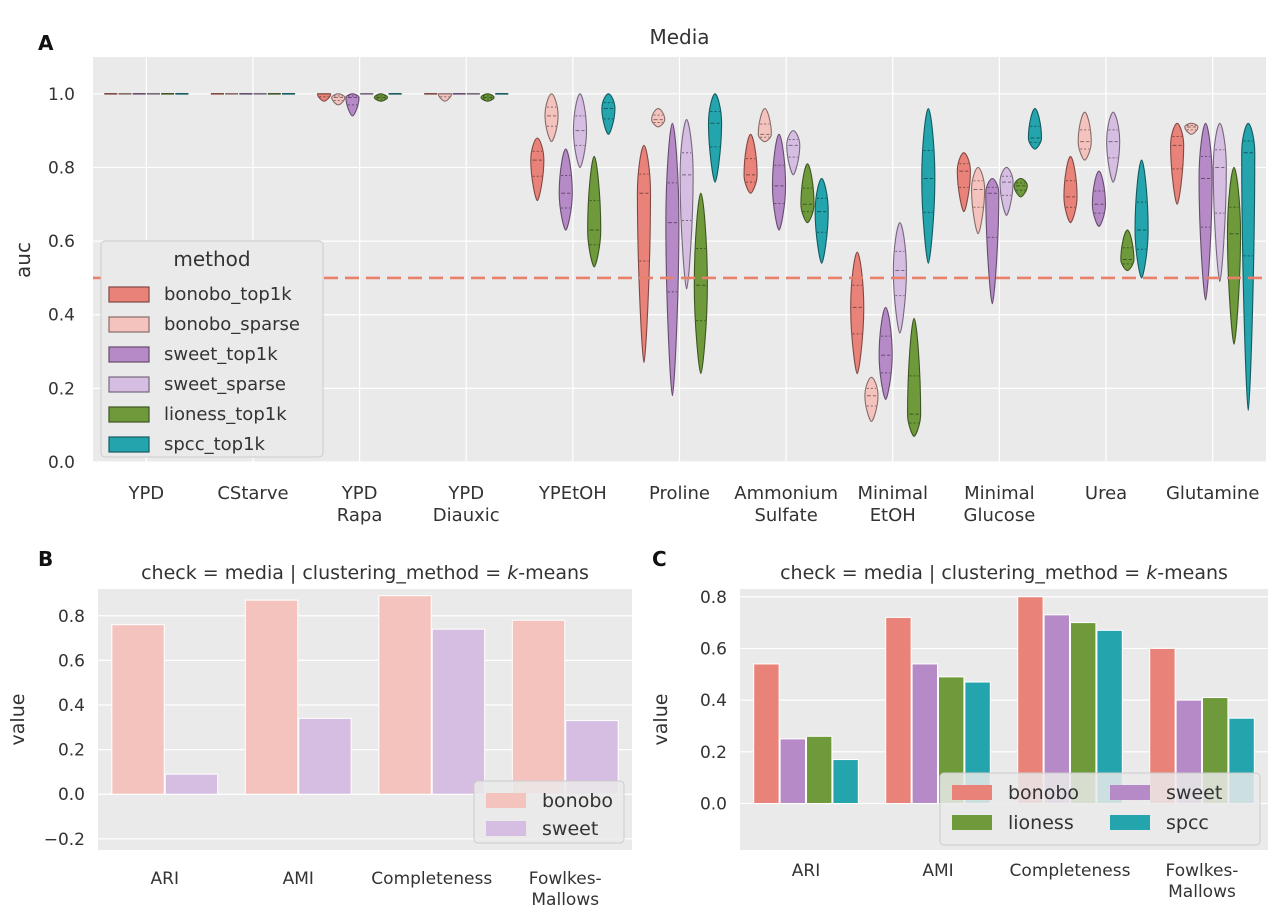  I want to click on y-tick-label: 1.0, so click(61, 95).